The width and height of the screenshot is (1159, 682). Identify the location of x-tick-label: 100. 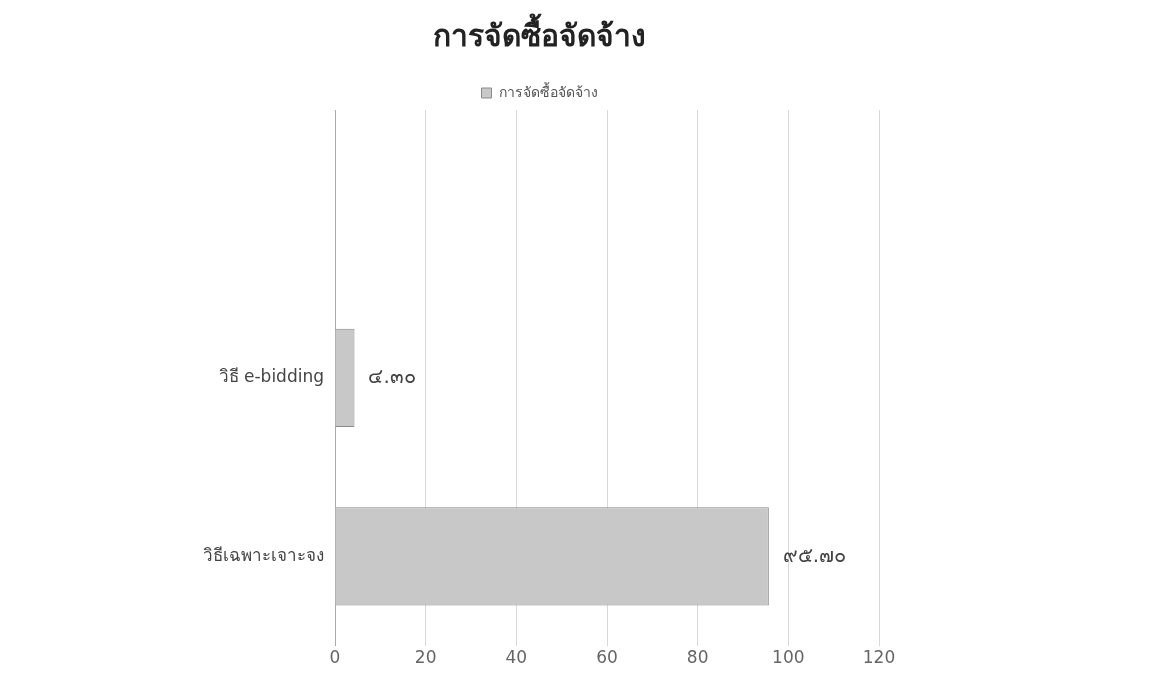
(788, 657).